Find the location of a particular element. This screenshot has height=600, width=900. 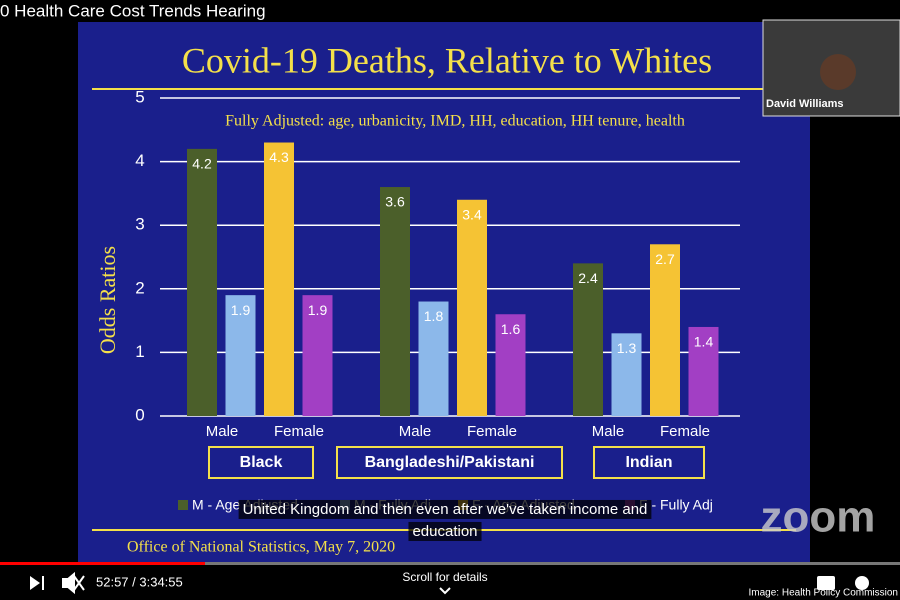

time-display: 52:57 / 3:34:55 is located at coordinates (139, 581).